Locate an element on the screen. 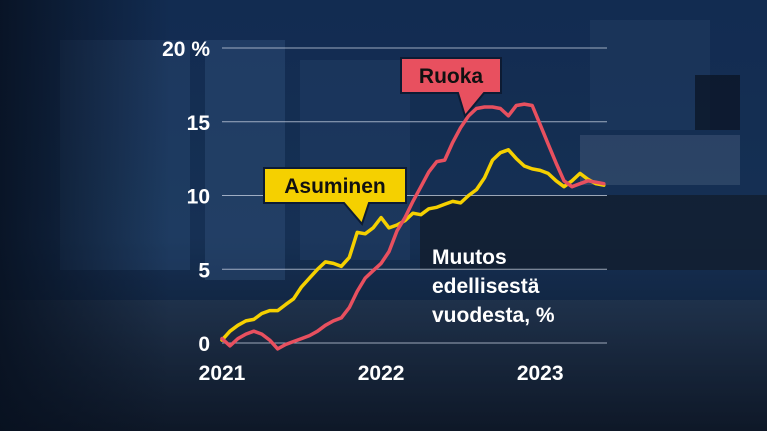  y-tick-label: 5 is located at coordinates (204, 270).